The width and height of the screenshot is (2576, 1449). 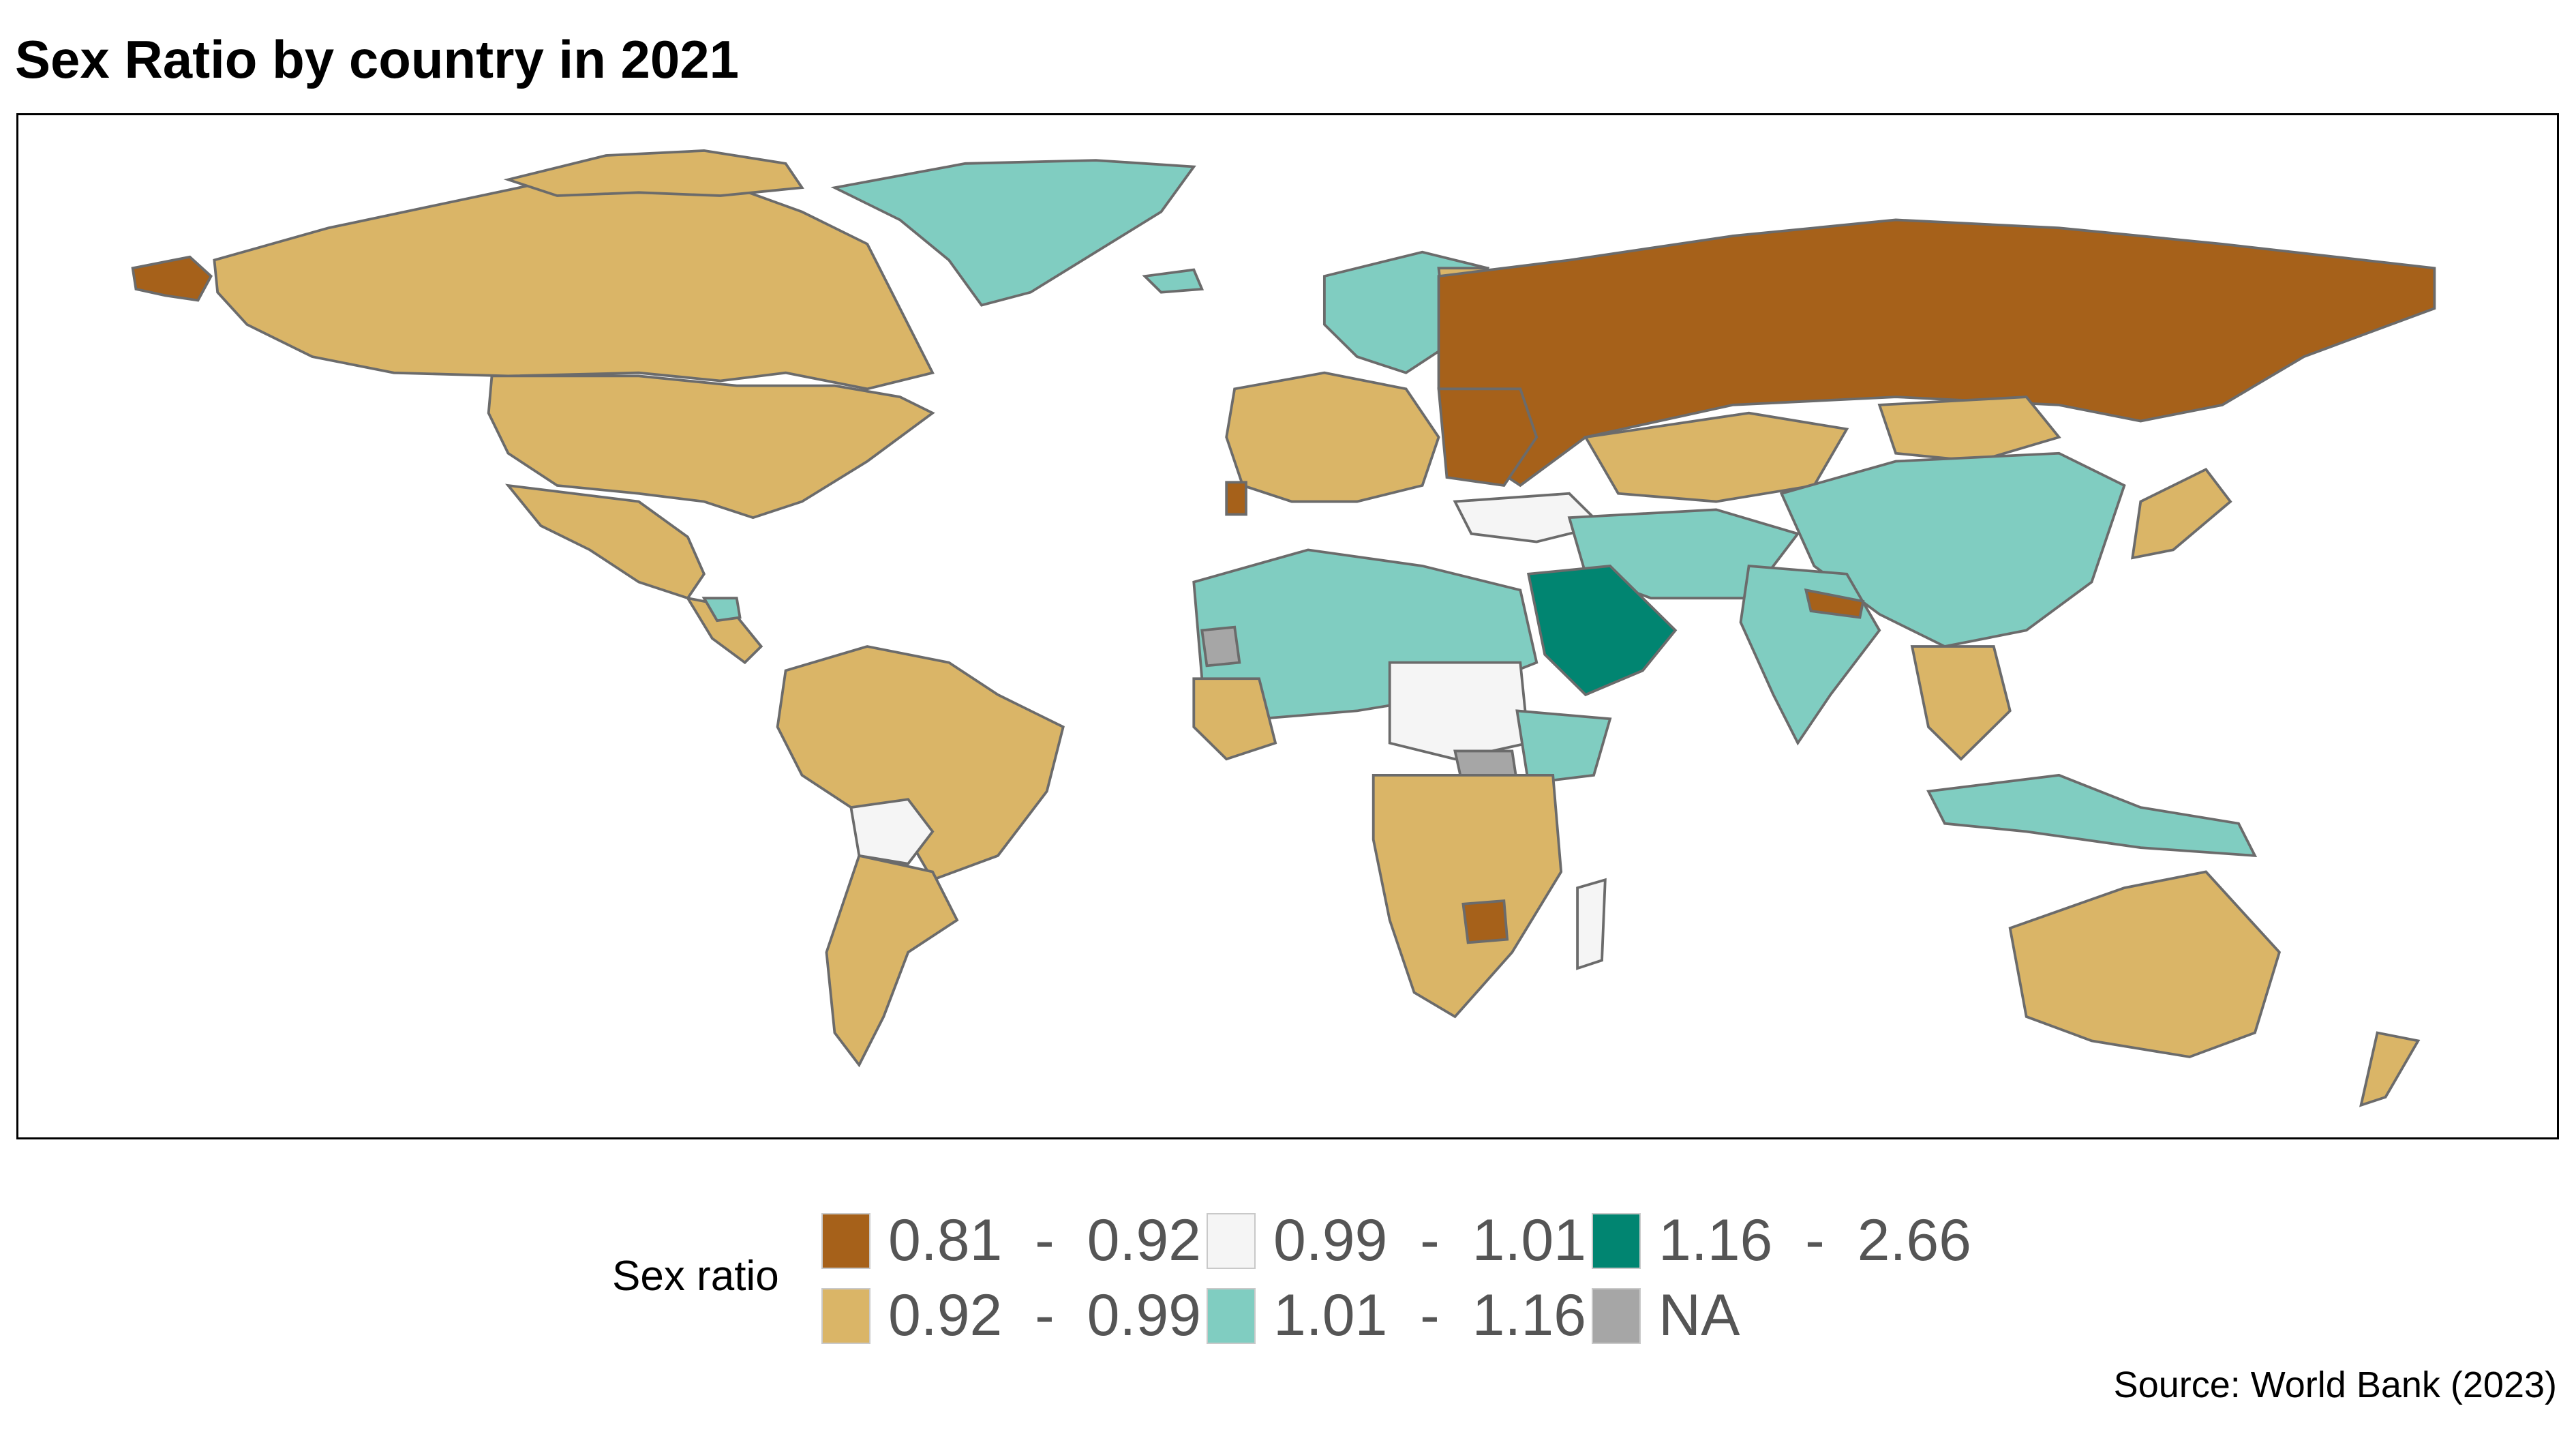 I want to click on region-saudi-arabia, so click(x=1602, y=631).